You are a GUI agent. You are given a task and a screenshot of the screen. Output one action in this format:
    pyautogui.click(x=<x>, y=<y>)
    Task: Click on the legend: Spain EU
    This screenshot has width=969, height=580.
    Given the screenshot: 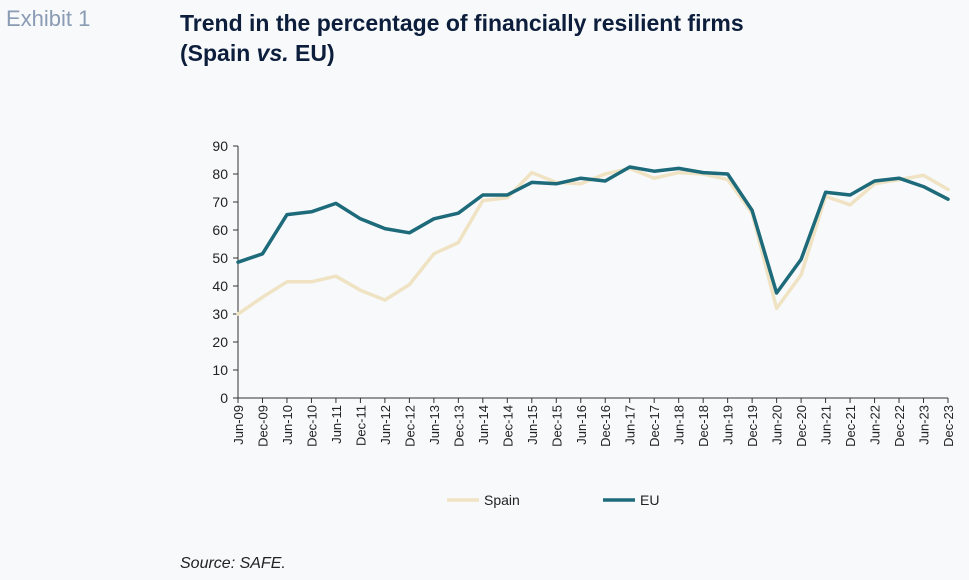 What is the action you would take?
    pyautogui.click(x=553, y=500)
    